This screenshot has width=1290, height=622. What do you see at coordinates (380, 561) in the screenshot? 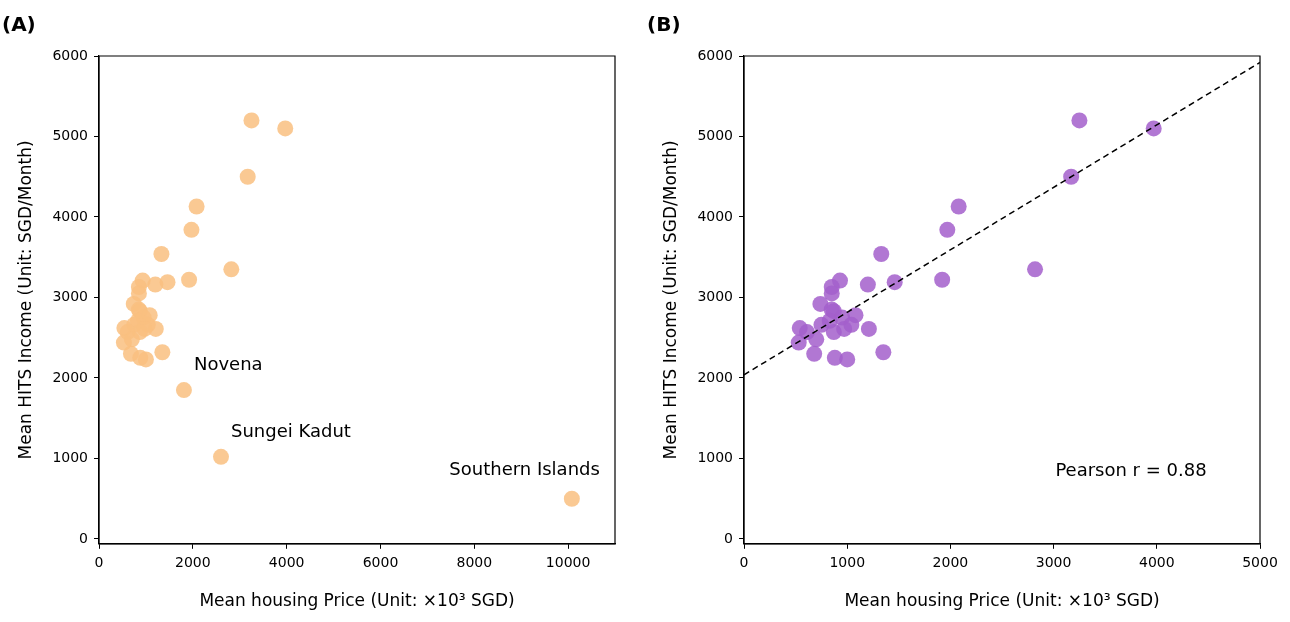
I see `x-tick-label: 6000` at bounding box center [380, 561].